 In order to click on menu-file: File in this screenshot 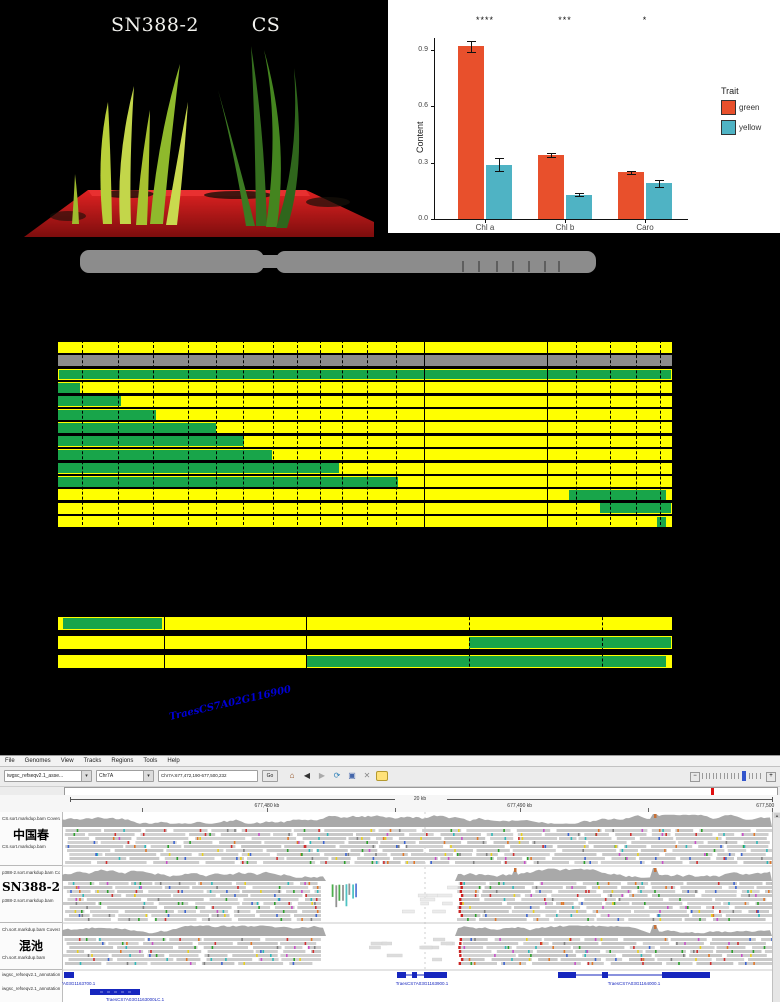, I will do `click(10, 761)`.